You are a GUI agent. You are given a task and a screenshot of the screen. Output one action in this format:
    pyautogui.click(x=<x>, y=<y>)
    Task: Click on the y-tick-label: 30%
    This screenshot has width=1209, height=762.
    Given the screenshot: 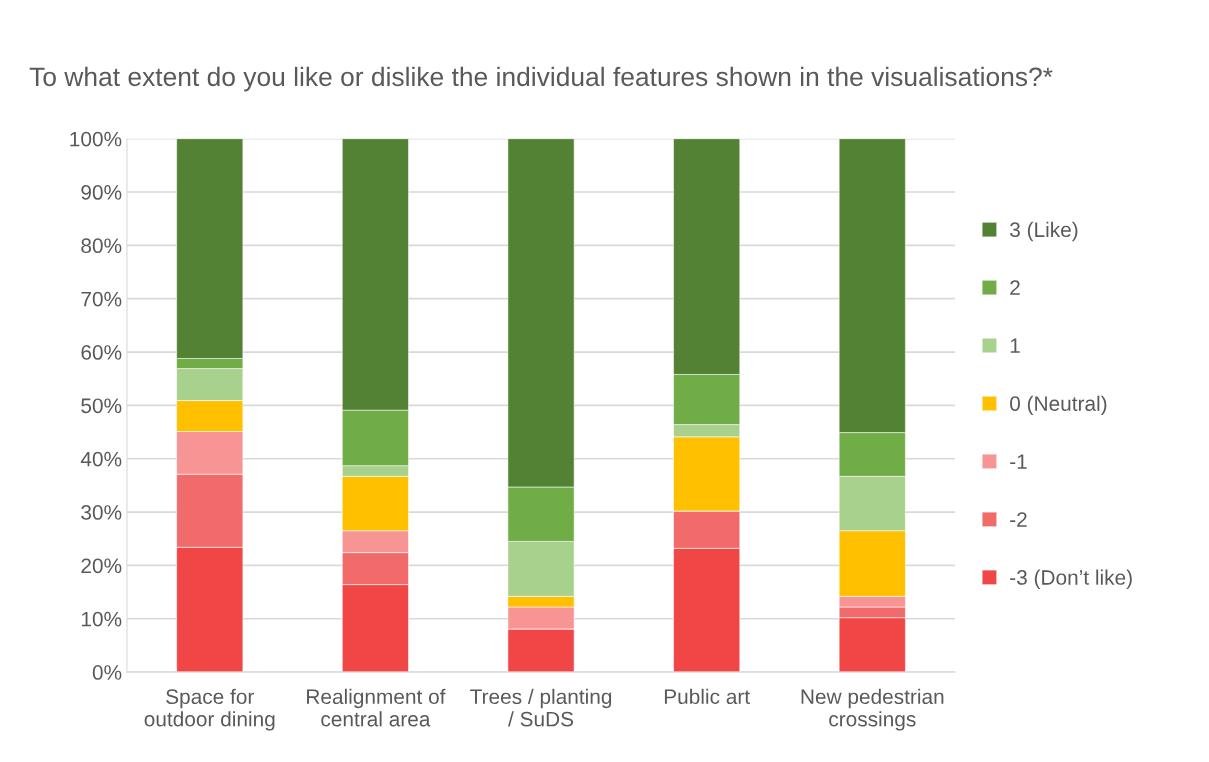 What is the action you would take?
    pyautogui.click(x=101, y=512)
    